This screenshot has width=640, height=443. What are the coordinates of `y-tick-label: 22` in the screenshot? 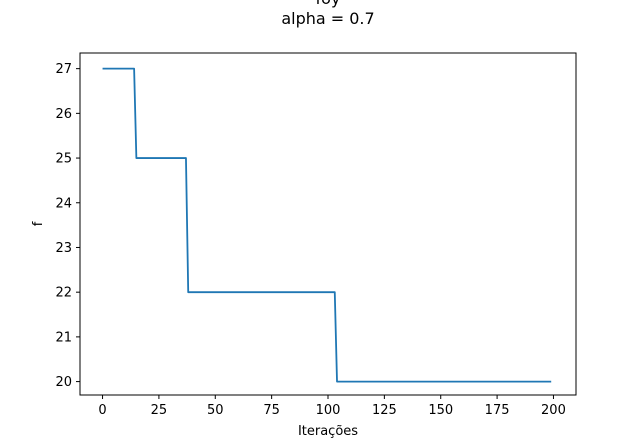 It's located at (63, 293).